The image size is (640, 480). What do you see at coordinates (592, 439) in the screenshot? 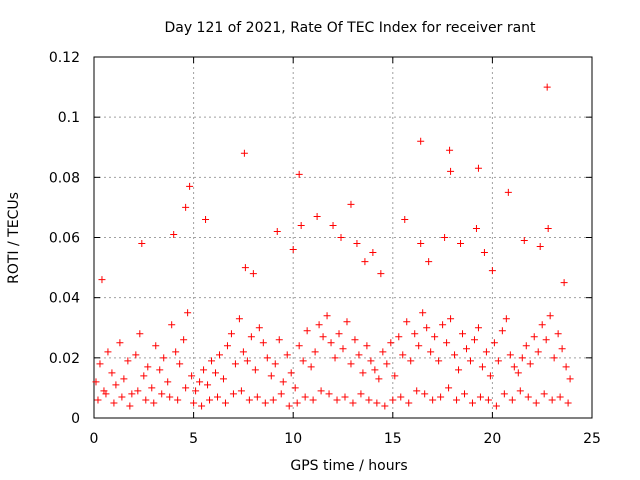
I see `x-tick-label: 25` at bounding box center [592, 439].